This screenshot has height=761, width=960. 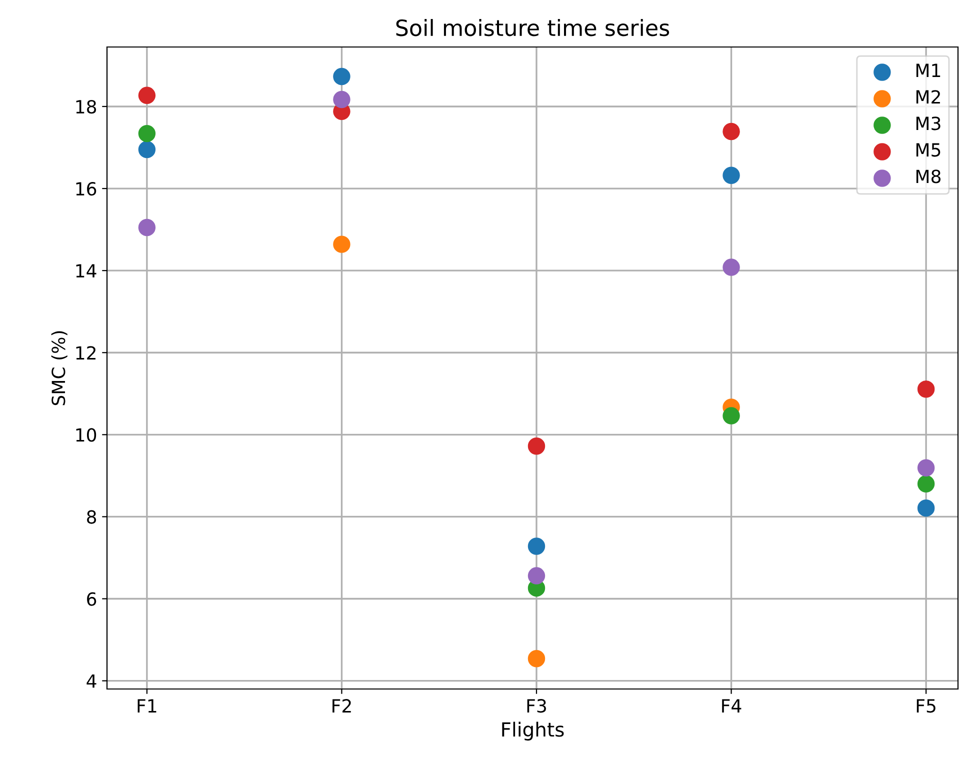 What do you see at coordinates (533, 27) in the screenshot?
I see `chart-title: Soil moisture time series` at bounding box center [533, 27].